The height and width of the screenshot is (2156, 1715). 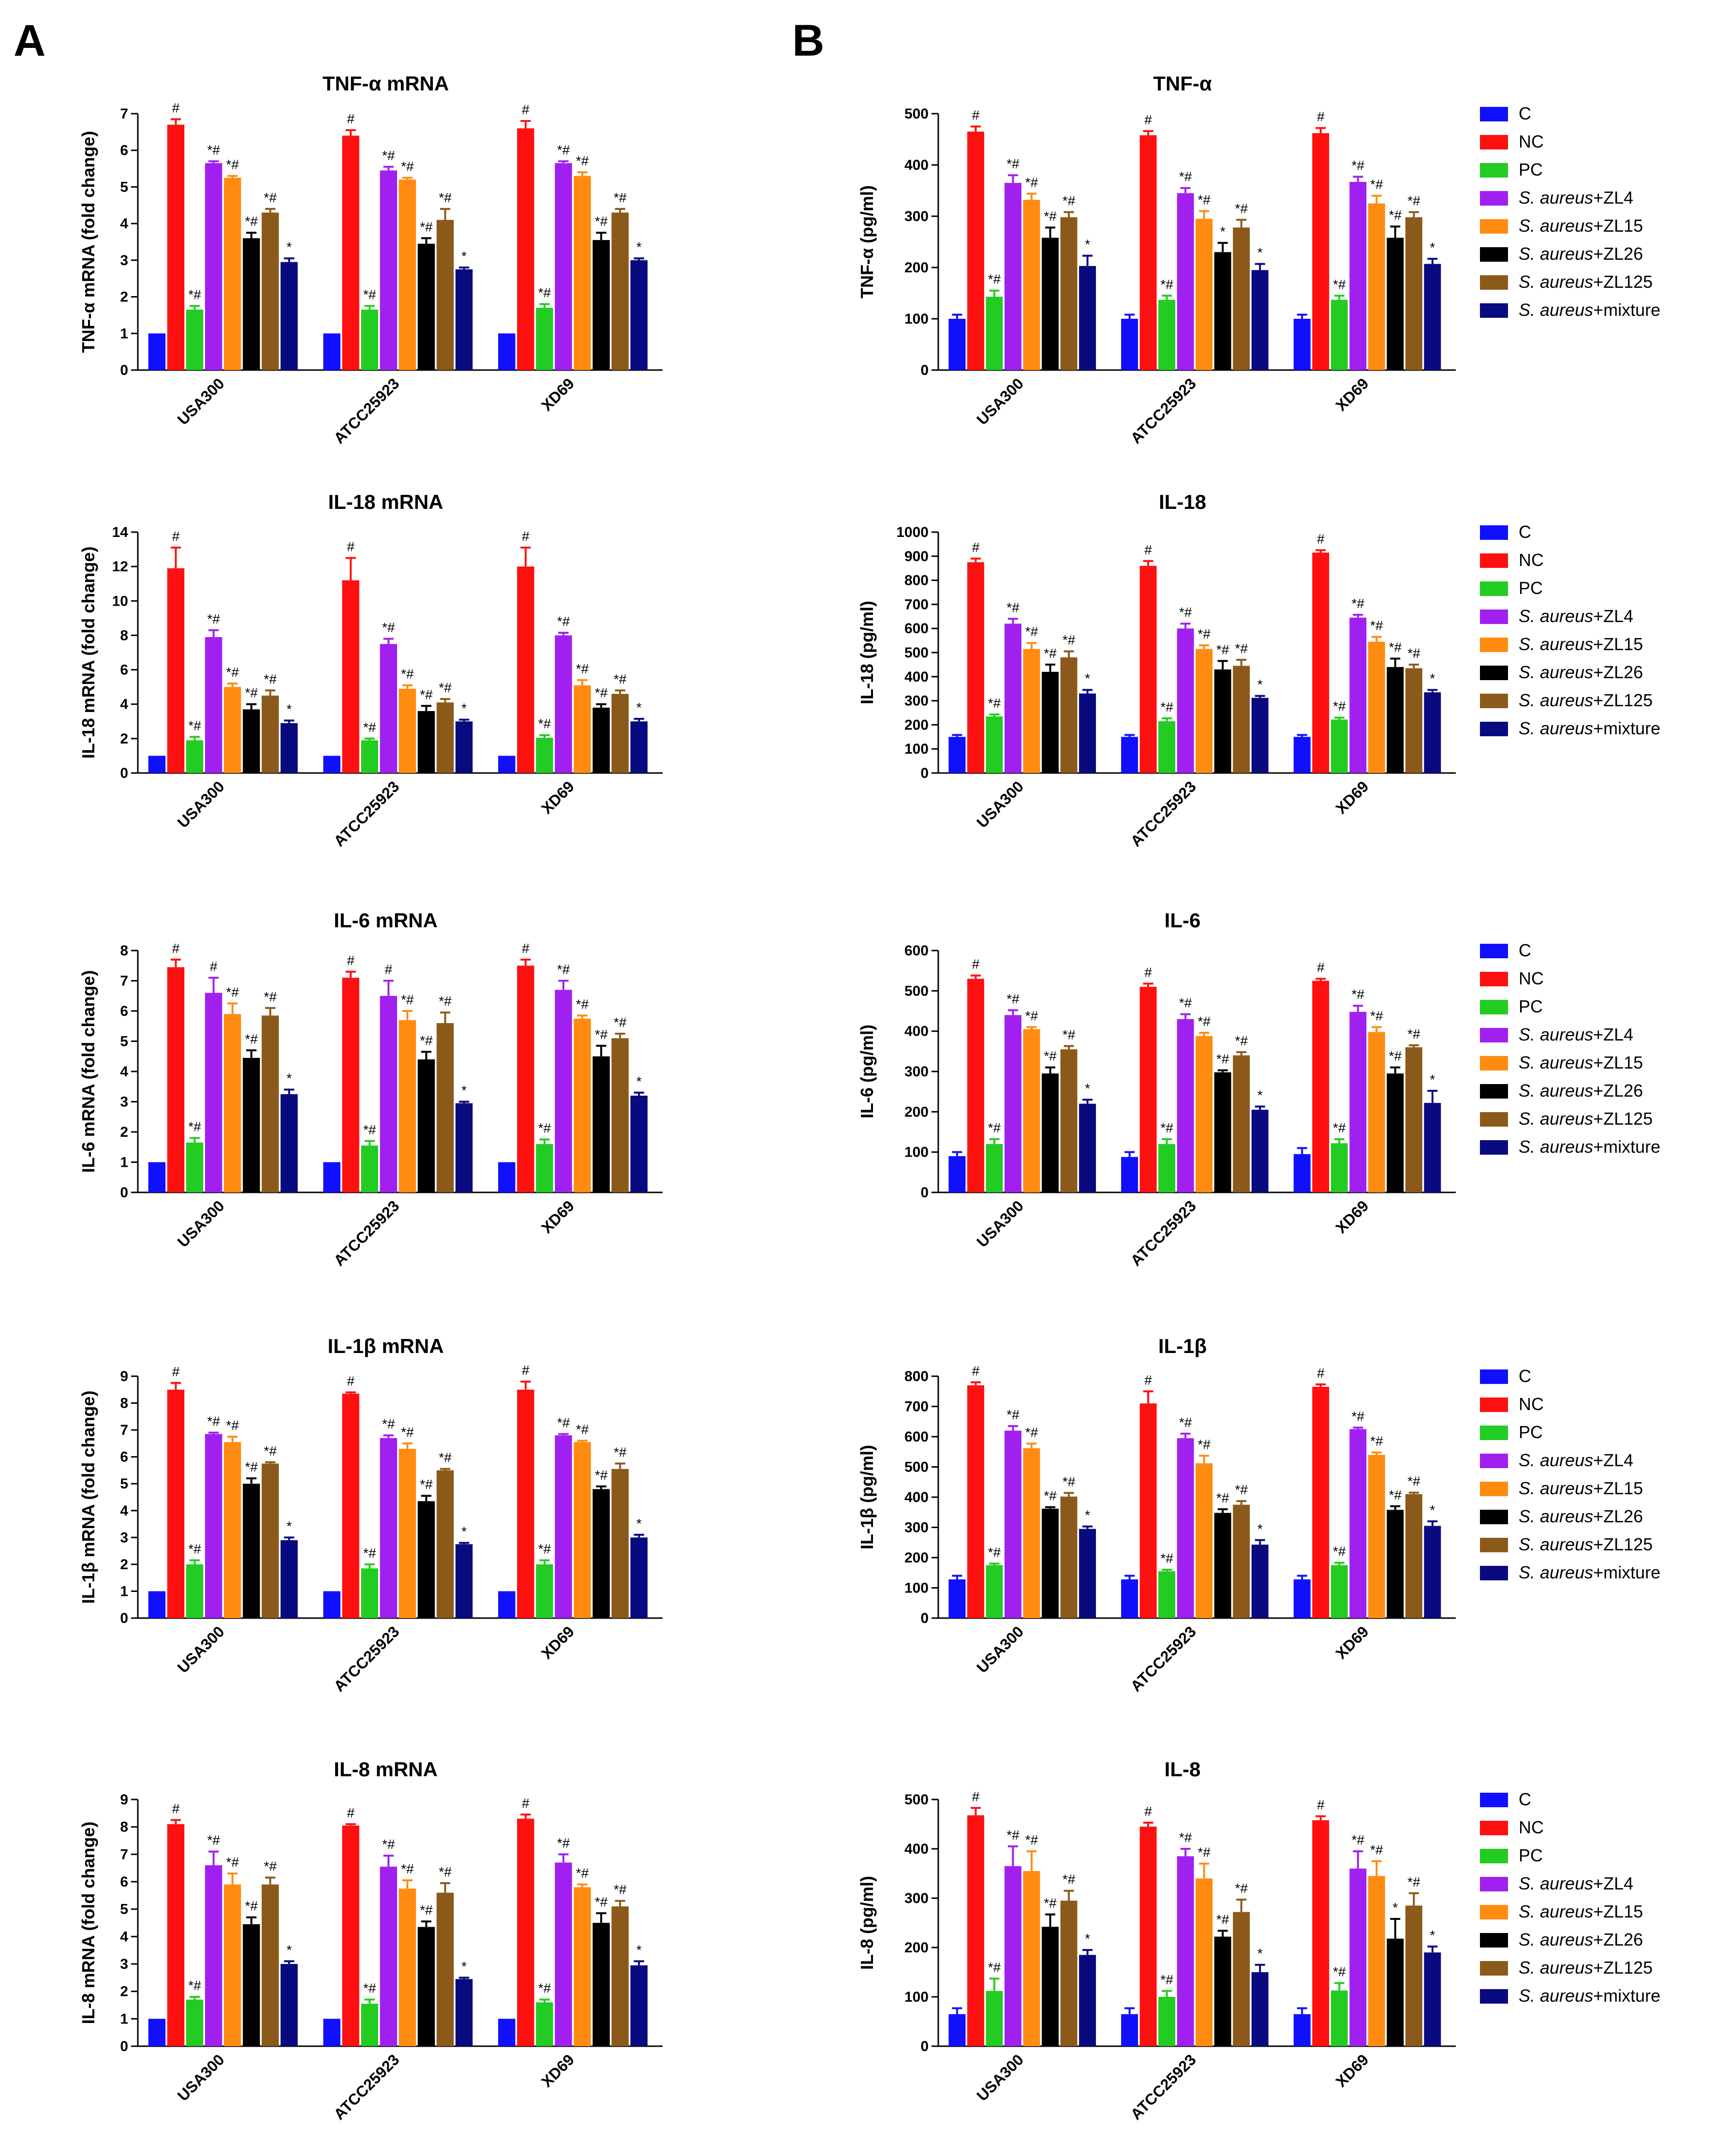 I want to click on y-tick-label: 4, so click(x=124, y=1511).